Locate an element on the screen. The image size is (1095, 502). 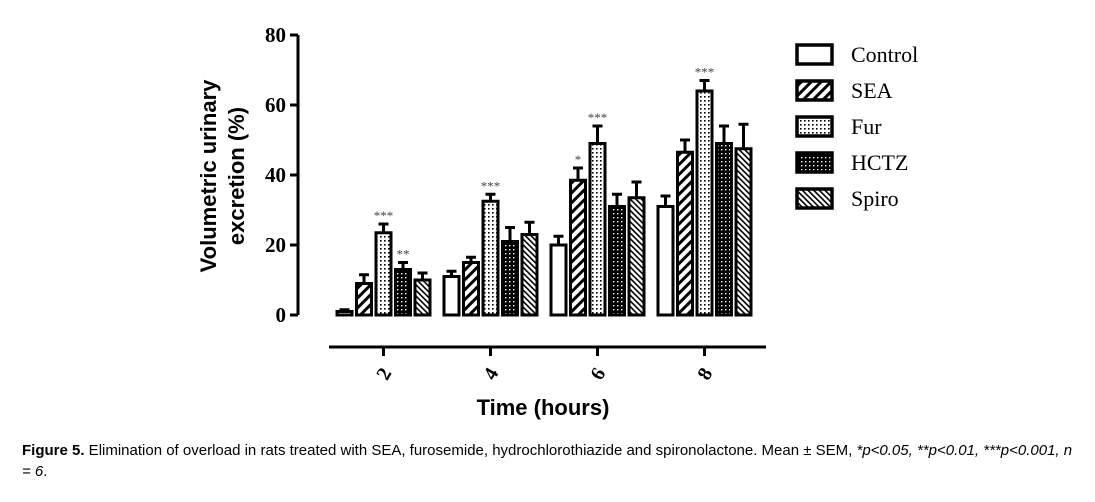
y-tick-label: 20 is located at coordinates (275, 245).